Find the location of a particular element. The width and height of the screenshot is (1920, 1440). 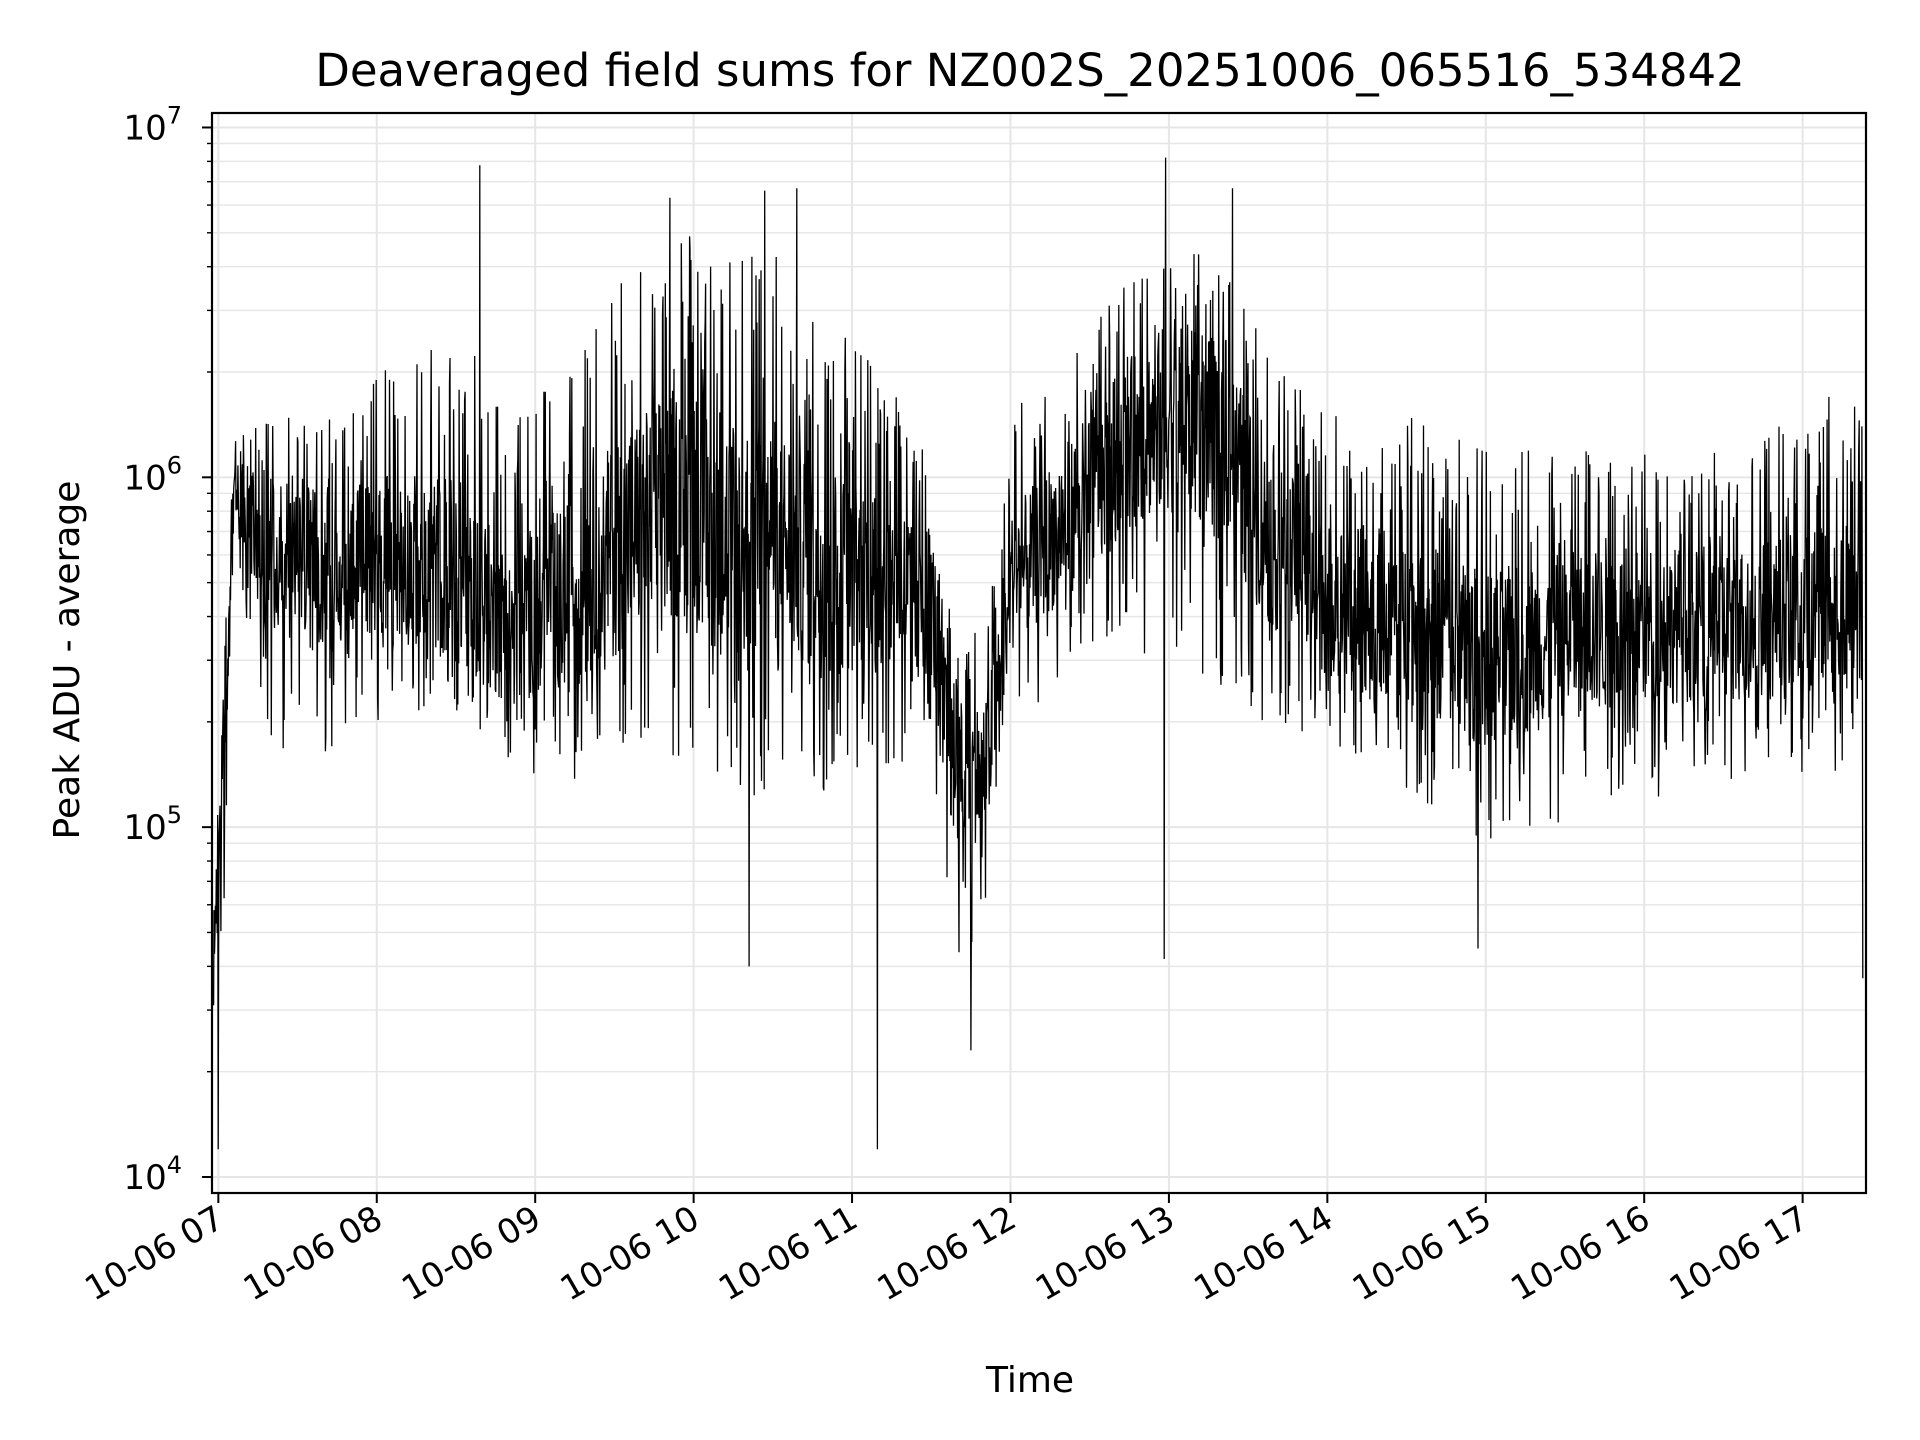

x-axis-label: Time is located at coordinates (1029, 1380).